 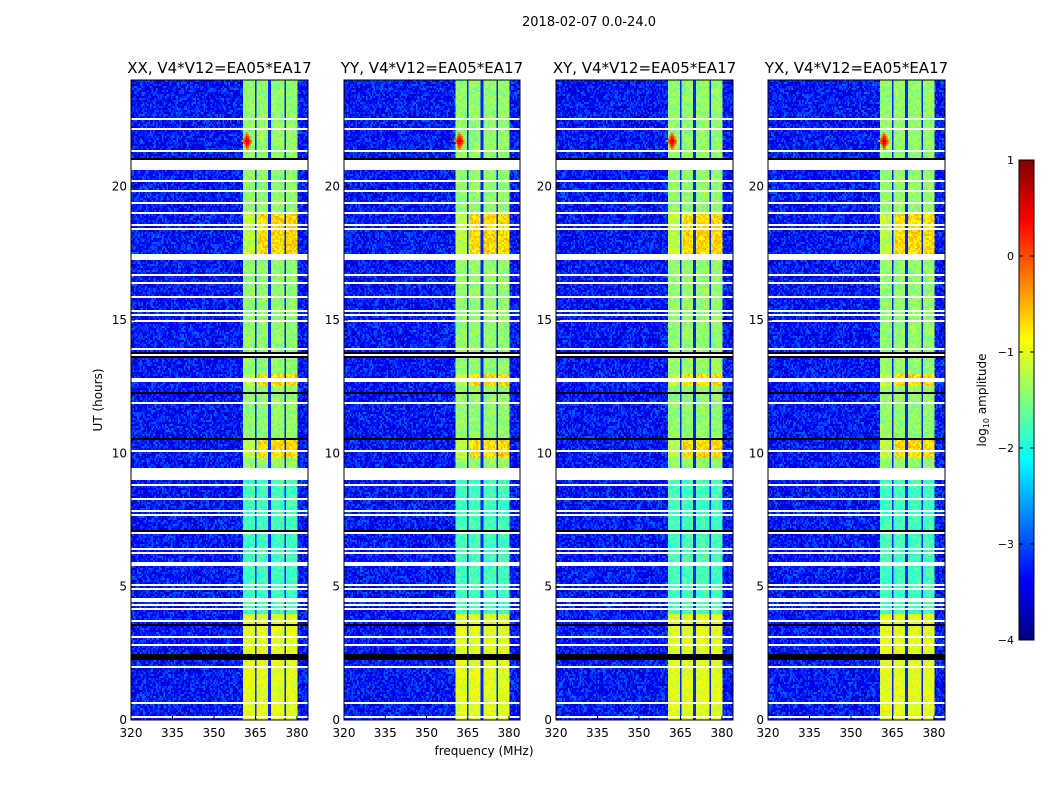 I want to click on colorbar-frame, so click(x=1026, y=400).